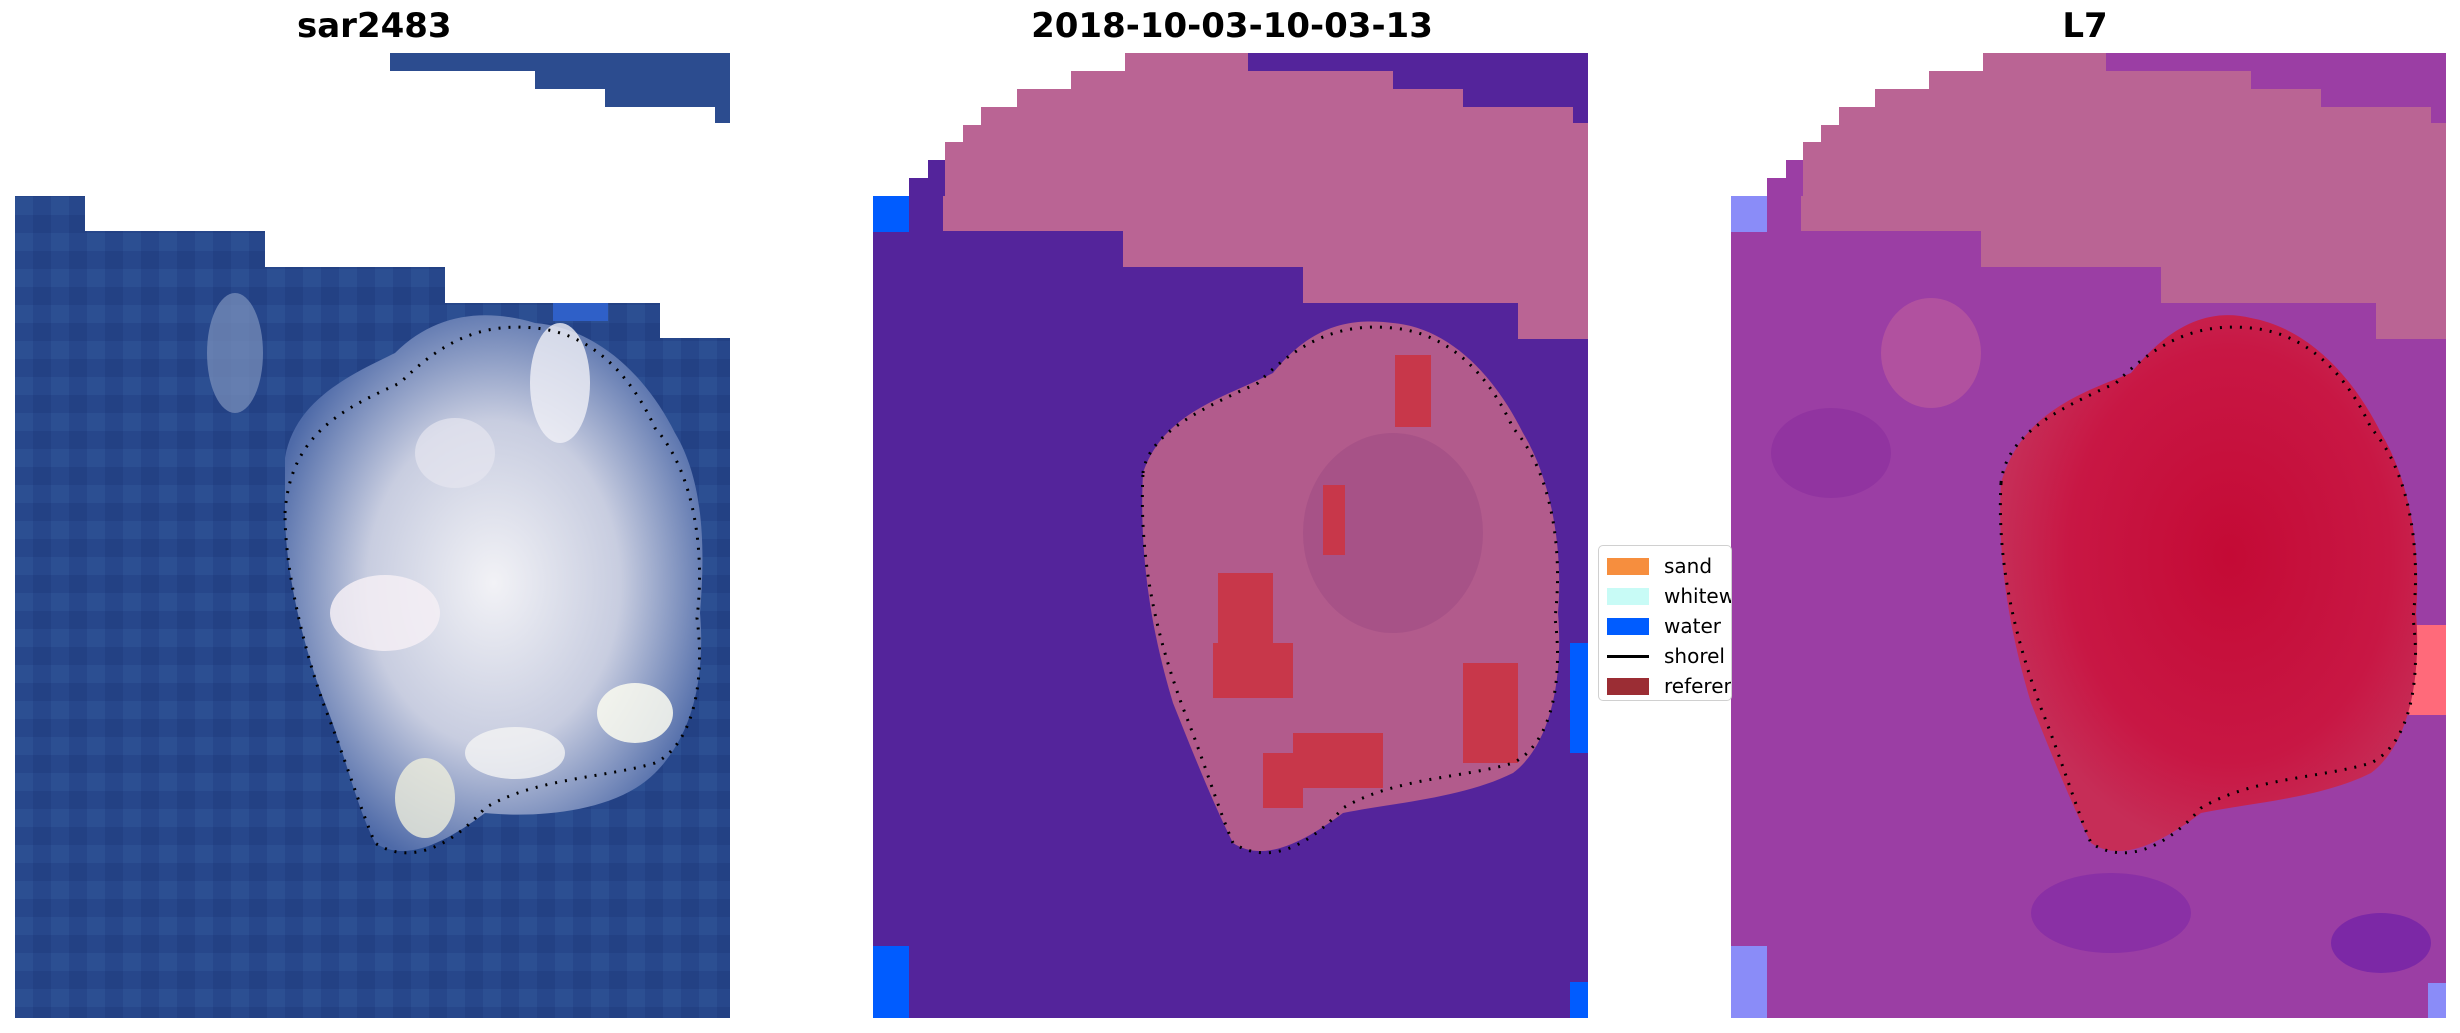  Describe the element at coordinates (1628, 566) in the screenshot. I see `sand-swatch` at that location.